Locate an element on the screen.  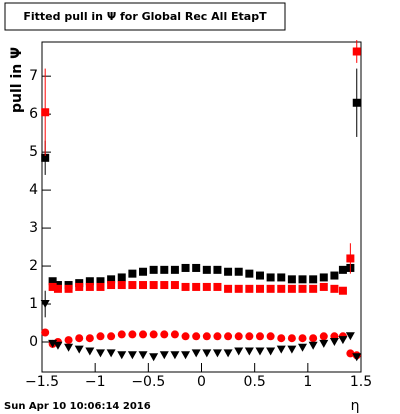
date-stamp: Sun Apr 10 10:06:14 2016 is located at coordinates (77, 406).